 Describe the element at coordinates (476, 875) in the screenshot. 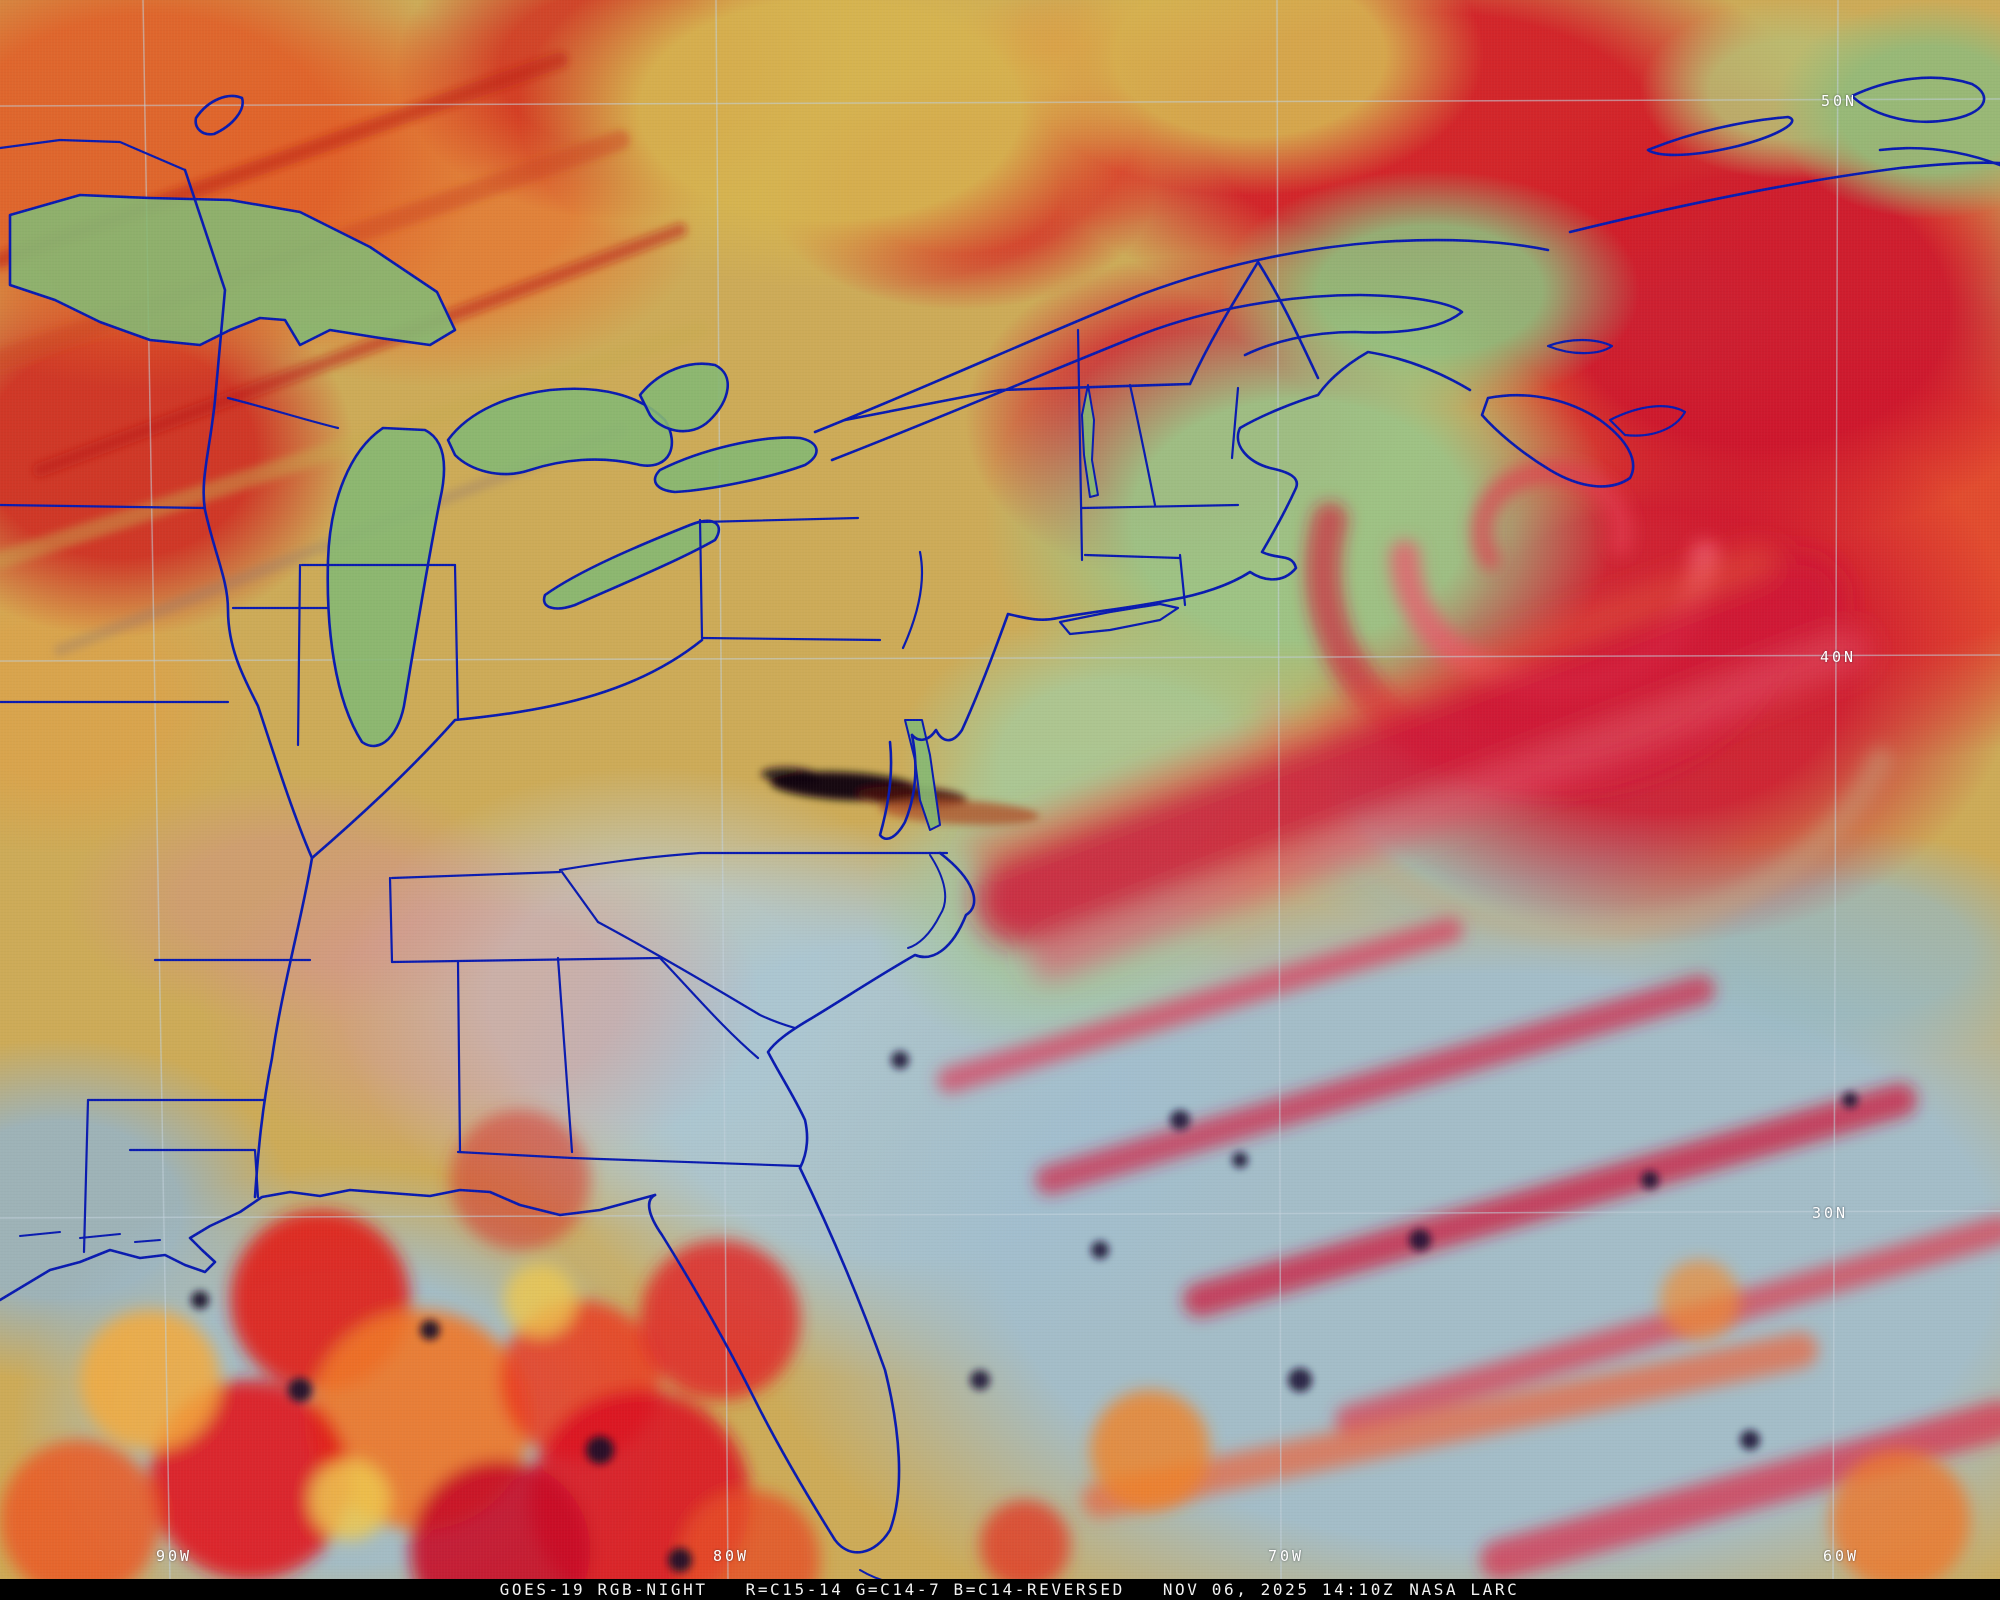

I see `ky-tn-border` at that location.